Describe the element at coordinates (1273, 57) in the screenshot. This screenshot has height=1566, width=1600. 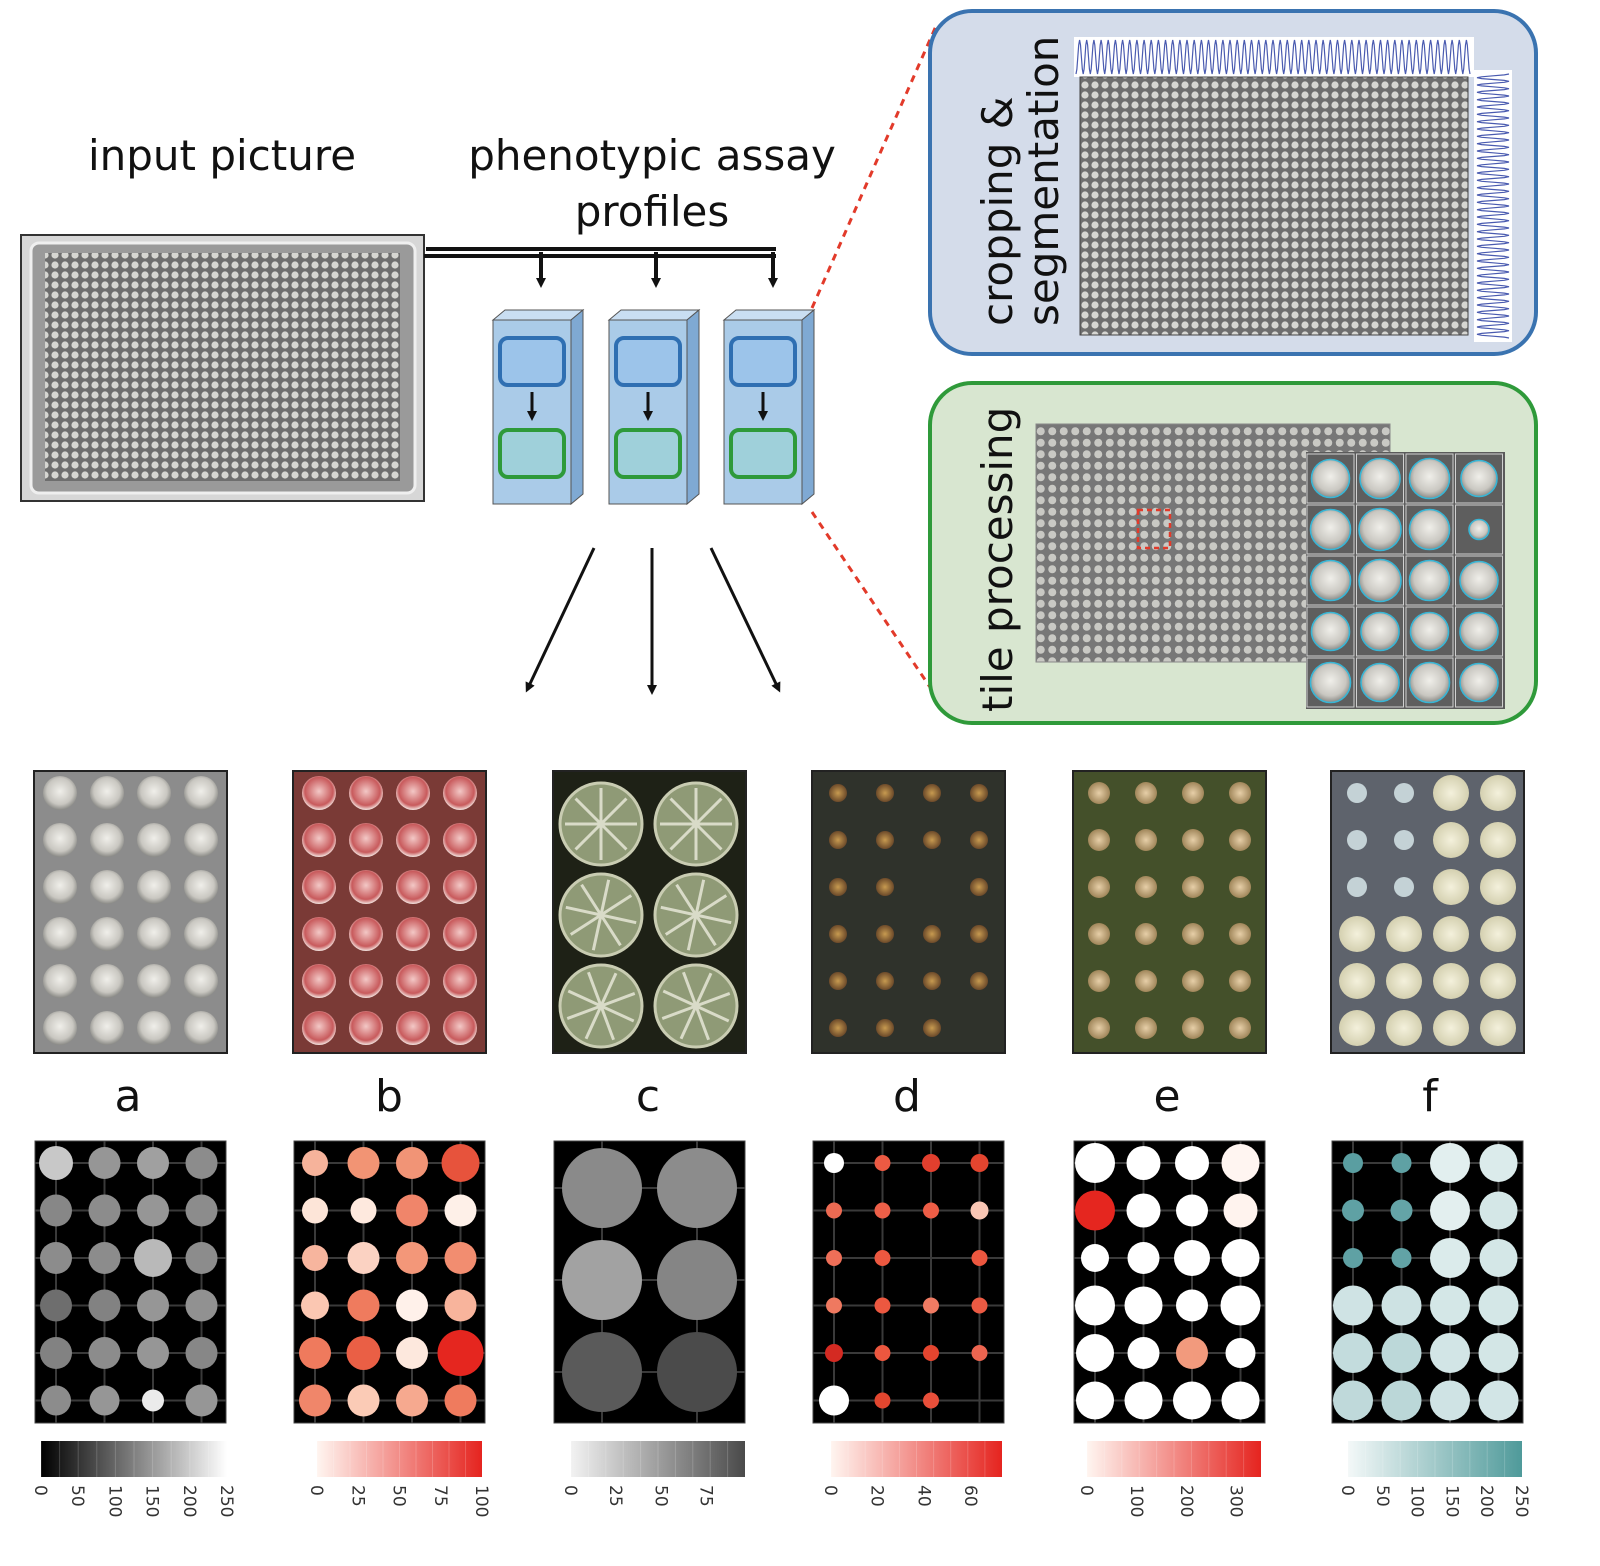
I see `column-intensity-profile` at that location.